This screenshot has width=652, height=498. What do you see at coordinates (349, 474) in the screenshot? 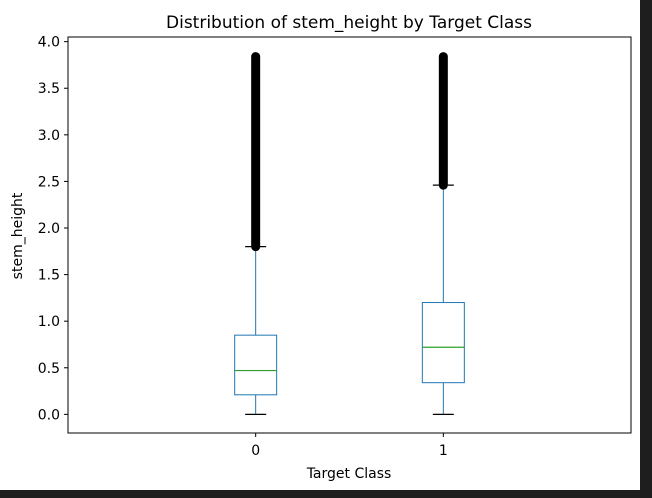
I see `x-axis-label: Target Class` at bounding box center [349, 474].